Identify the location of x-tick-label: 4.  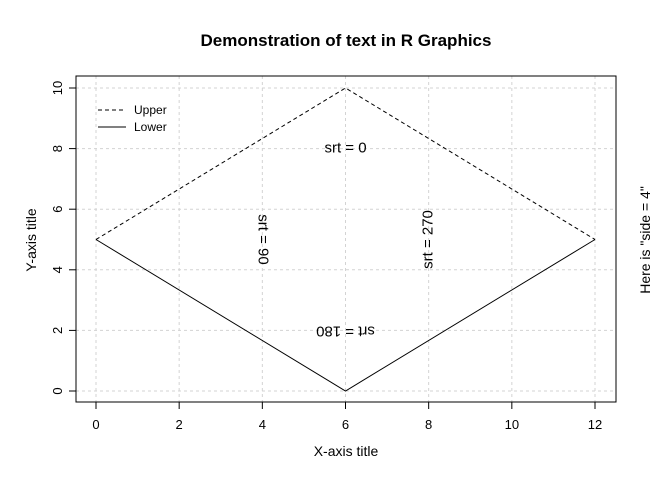
(262, 424).